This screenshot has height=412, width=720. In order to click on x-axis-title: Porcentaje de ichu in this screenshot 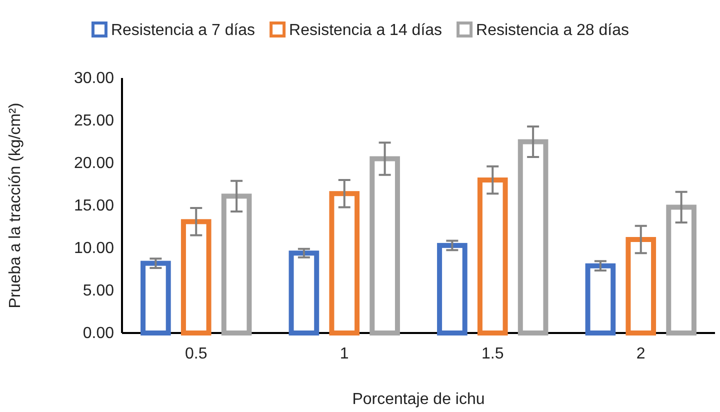, I will do `click(418, 399)`.